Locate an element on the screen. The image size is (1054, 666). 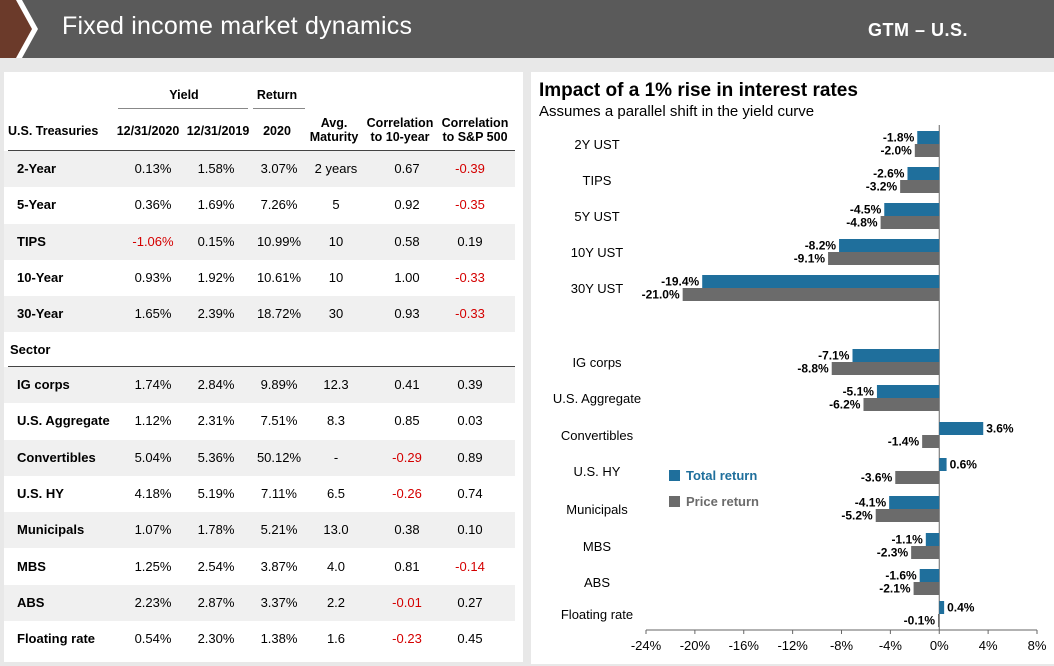
cell-mat: 6.5 is located at coordinates (336, 493).